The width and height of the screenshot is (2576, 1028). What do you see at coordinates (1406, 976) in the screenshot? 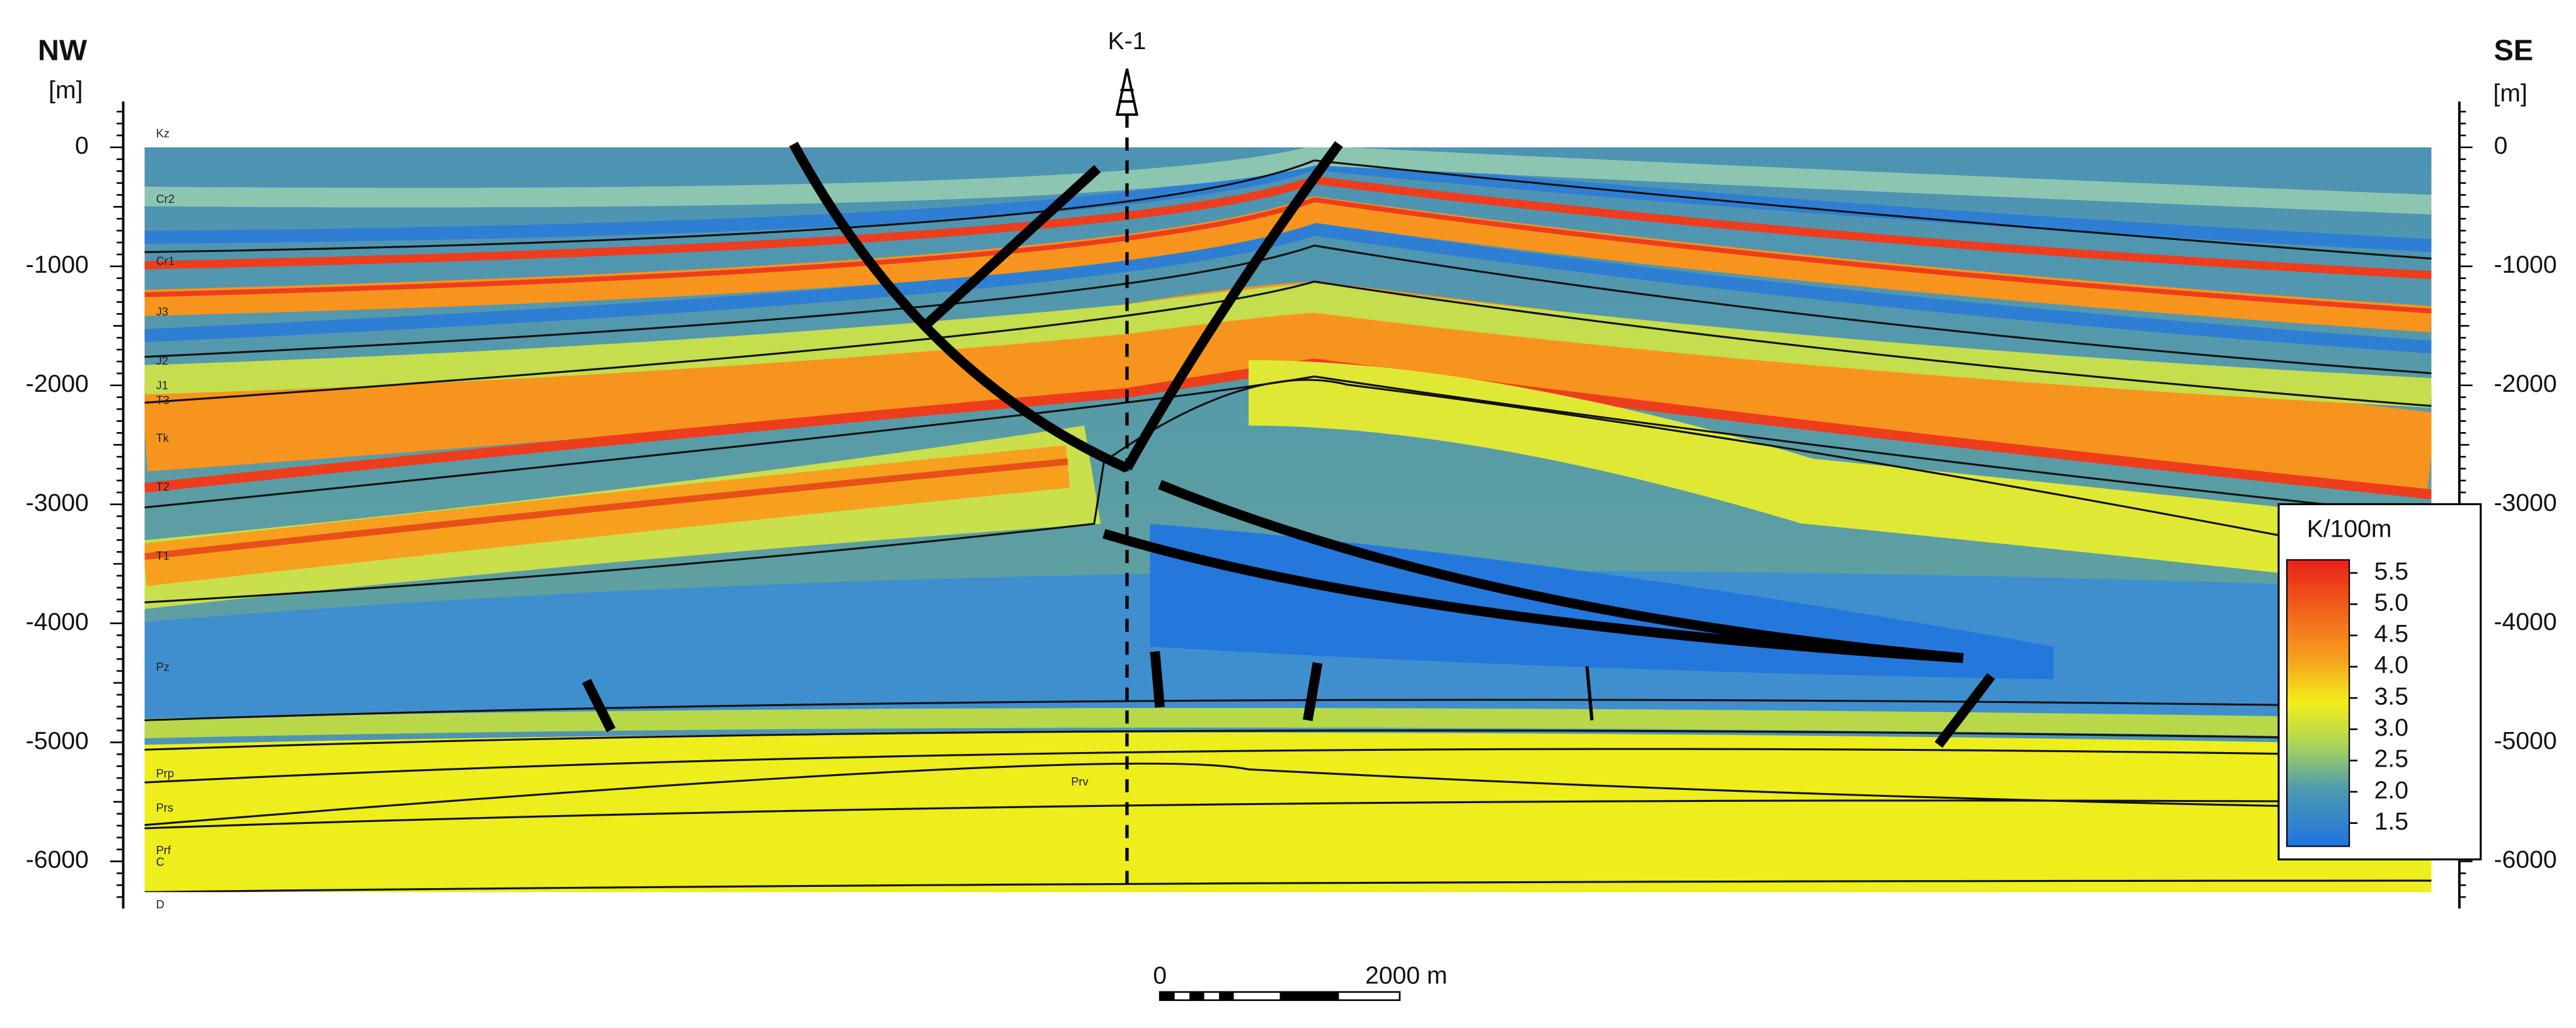
I see `scale-end: 2000 m` at bounding box center [1406, 976].